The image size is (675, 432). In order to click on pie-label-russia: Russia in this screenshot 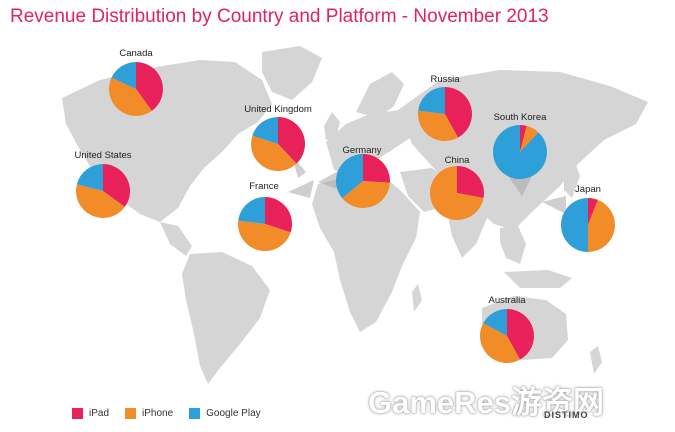, I will do `click(445, 79)`.